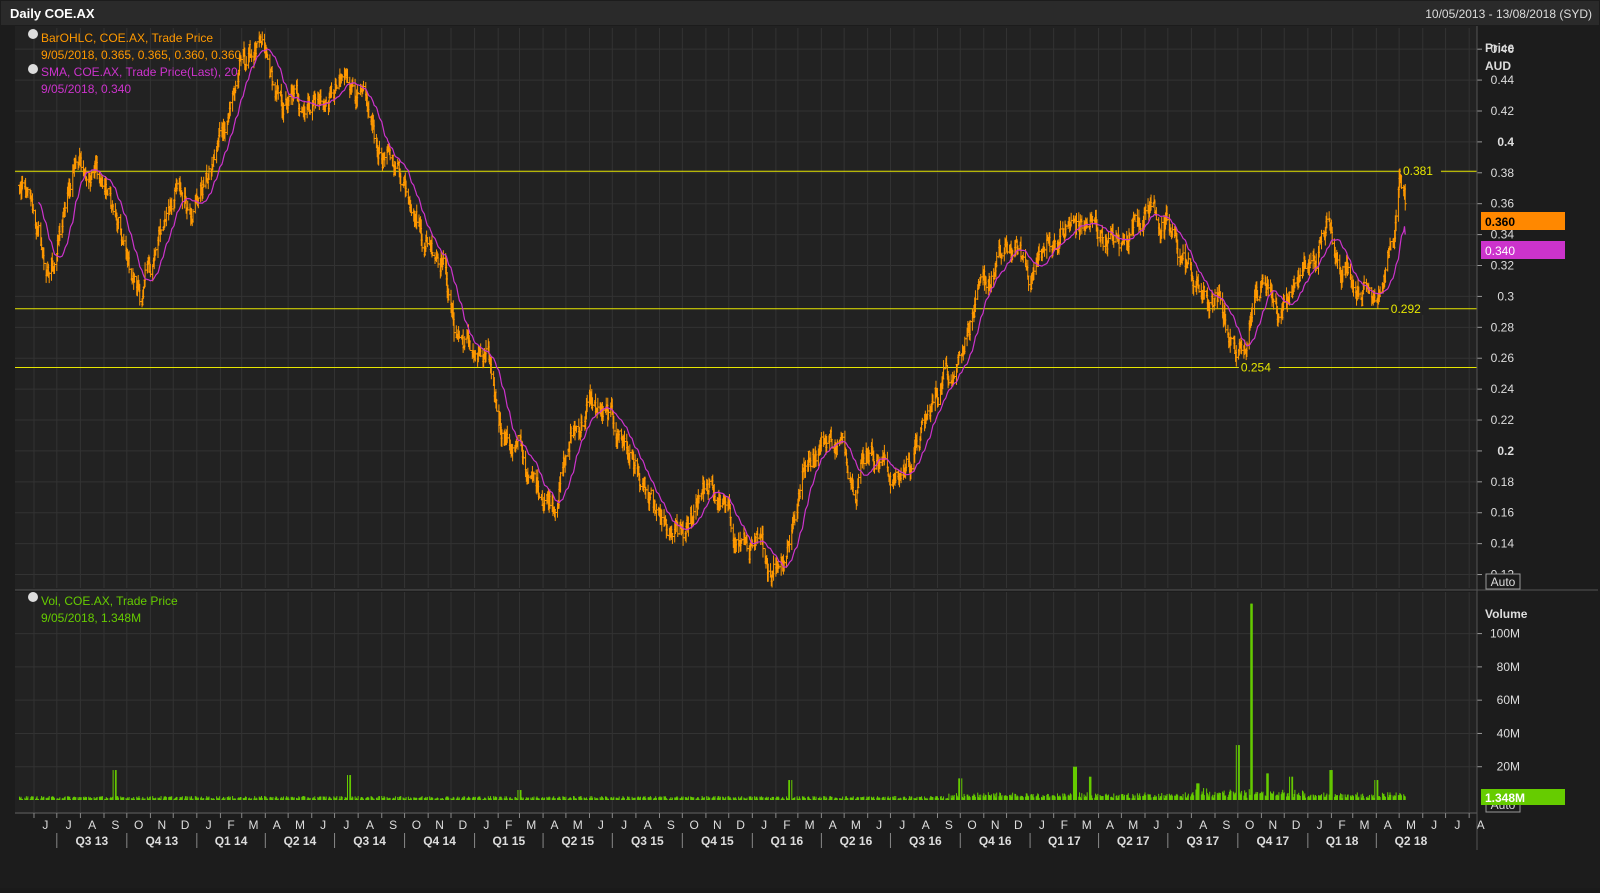  Describe the element at coordinates (1508, 14) in the screenshot. I see `date-range: 10/05/2013 - 13/08/2018 (SYD)` at that location.